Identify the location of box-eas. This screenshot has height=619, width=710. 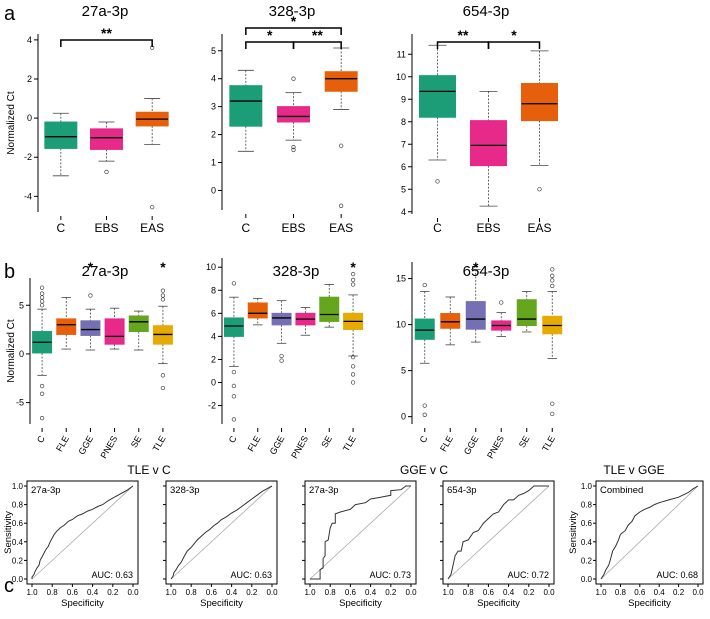
(341, 81).